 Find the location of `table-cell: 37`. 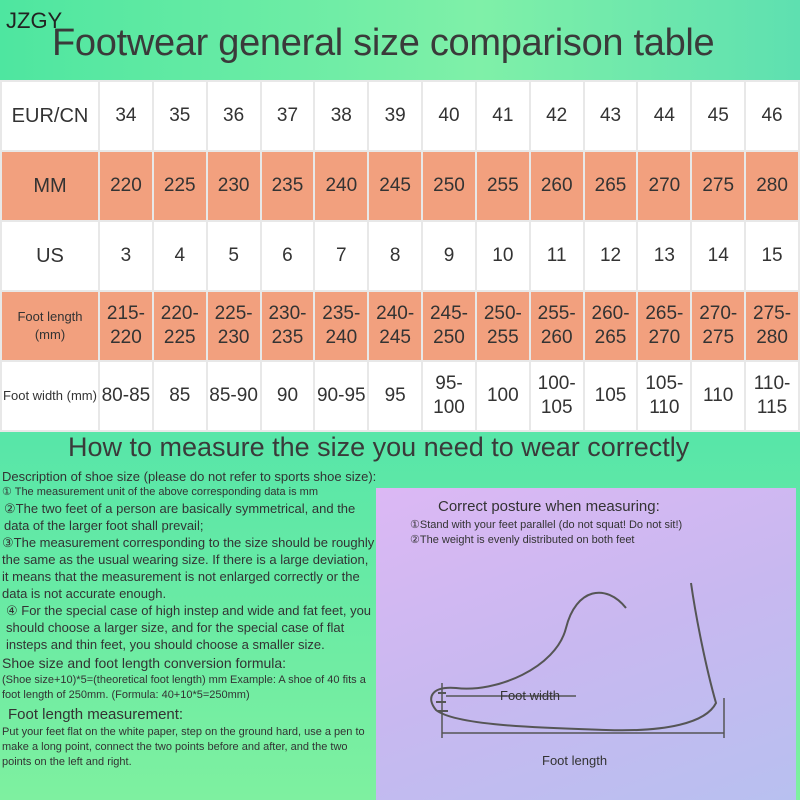

table-cell: 37 is located at coordinates (287, 116).